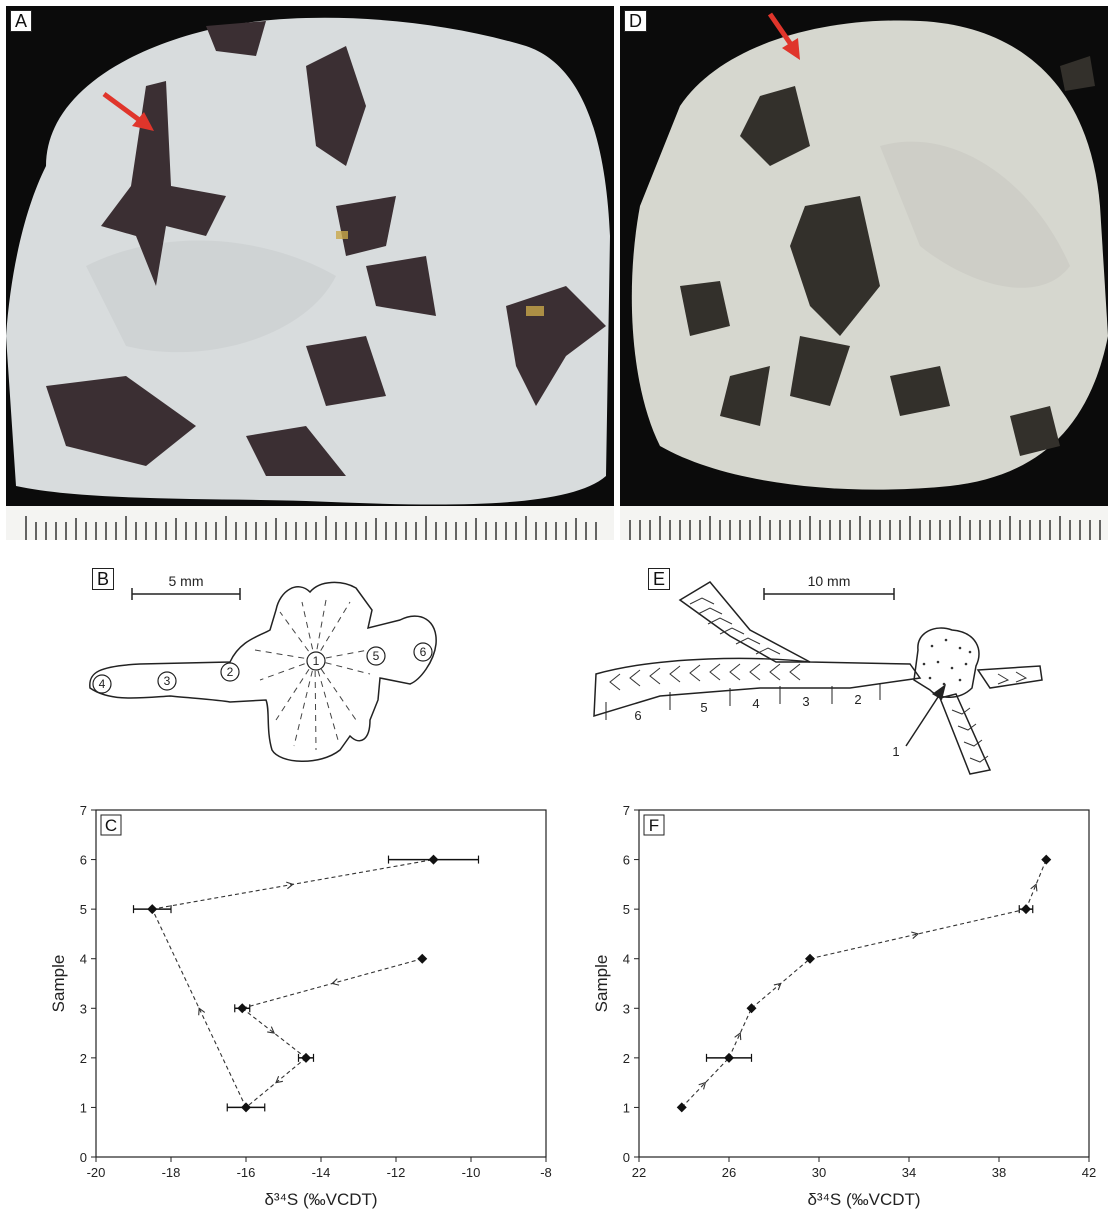  I want to click on panel-label-box: C, so click(111, 825).